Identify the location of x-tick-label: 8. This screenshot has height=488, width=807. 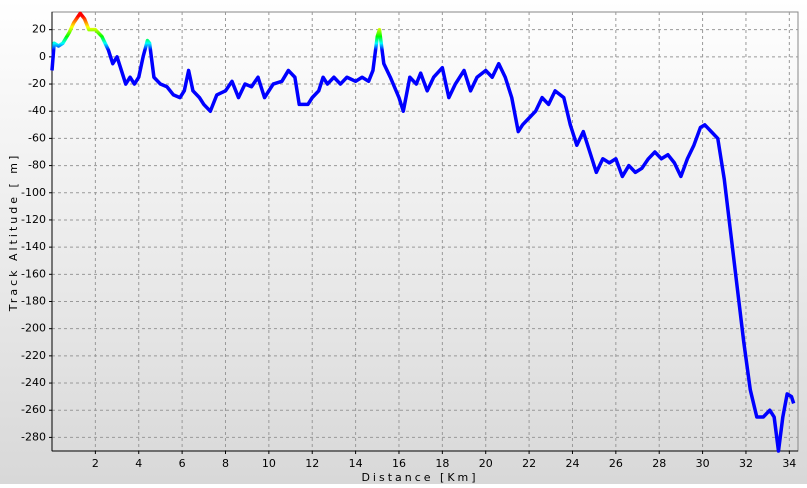
(225, 463).